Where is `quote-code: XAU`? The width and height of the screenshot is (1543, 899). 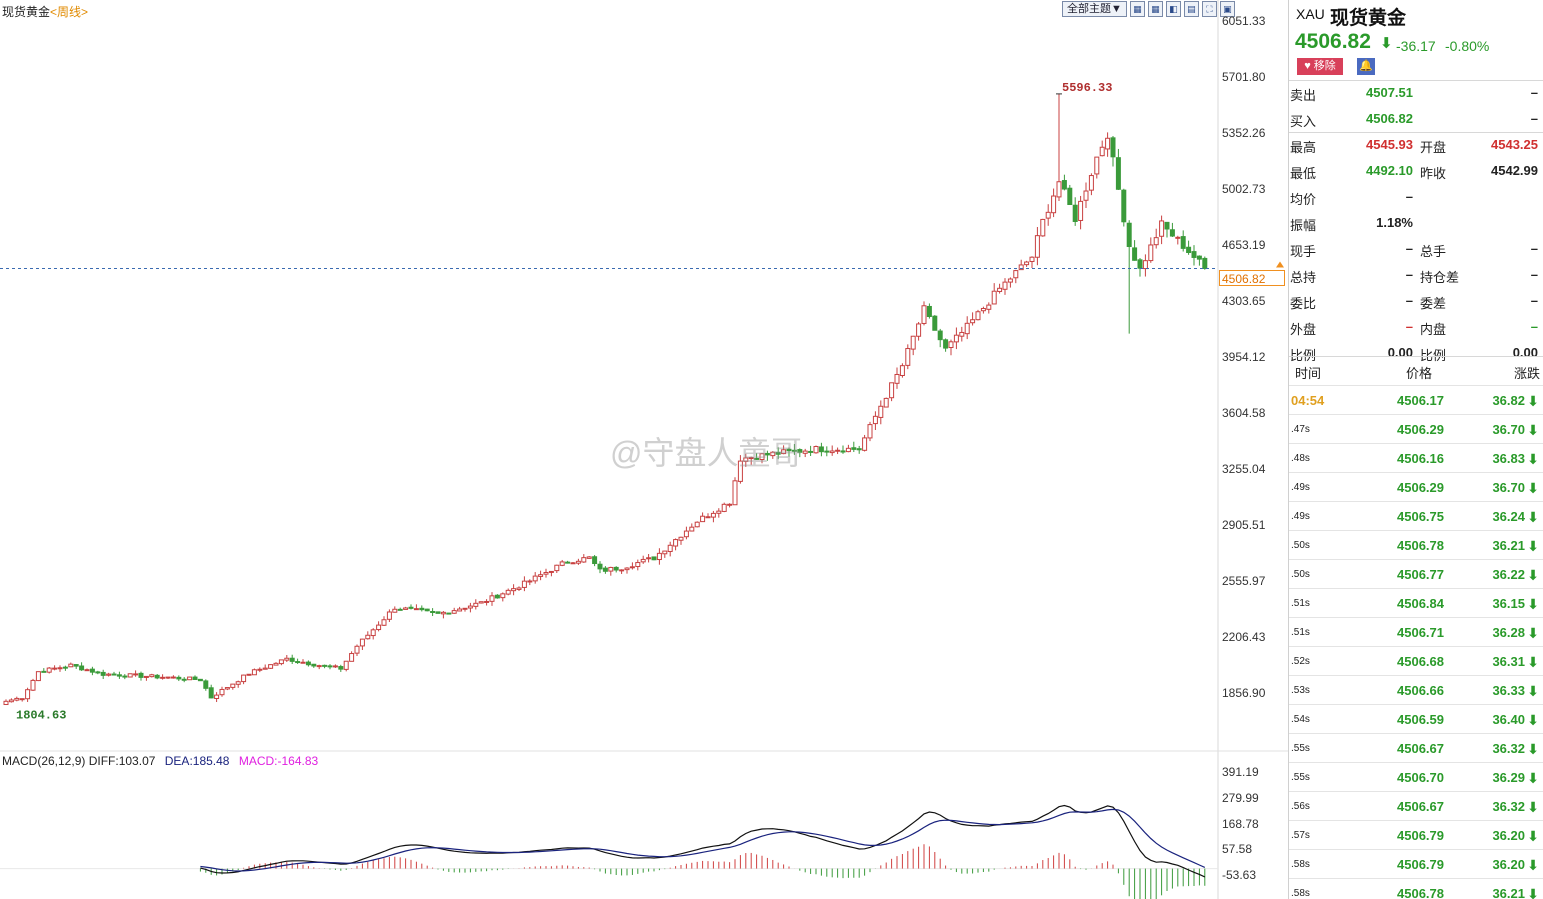 quote-code: XAU is located at coordinates (1310, 14).